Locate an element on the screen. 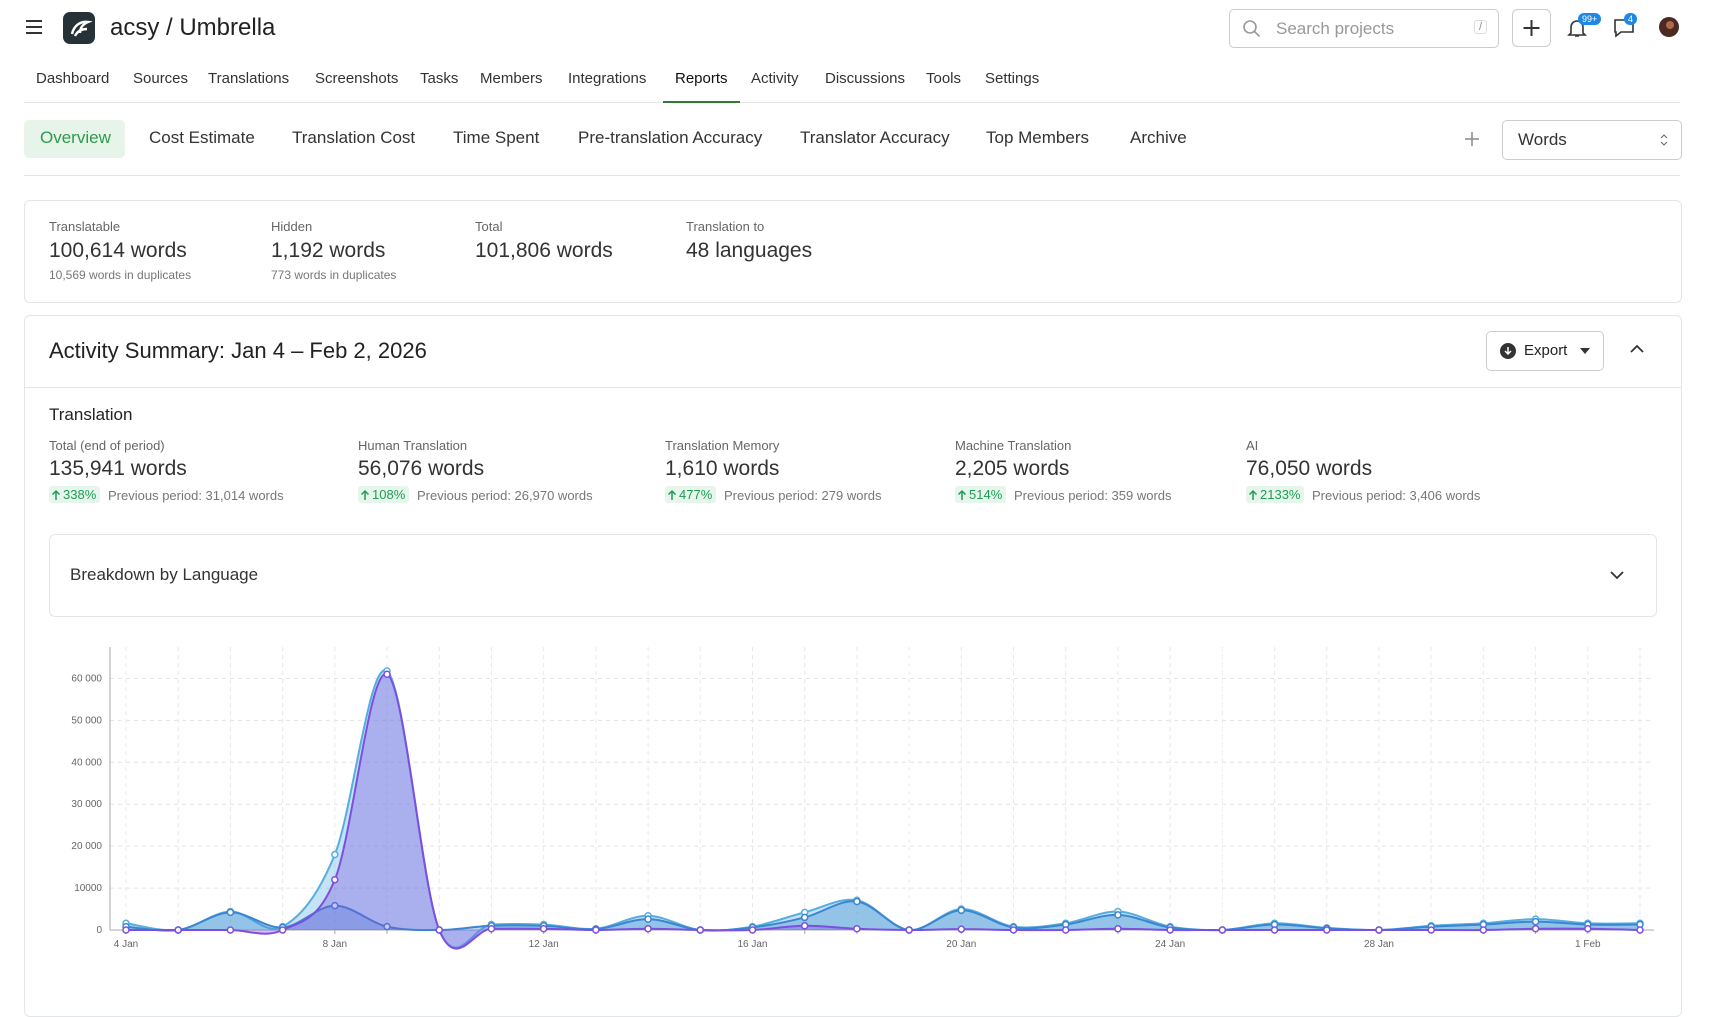 The width and height of the screenshot is (1720, 1017). nav-item: Tasks is located at coordinates (439, 78).